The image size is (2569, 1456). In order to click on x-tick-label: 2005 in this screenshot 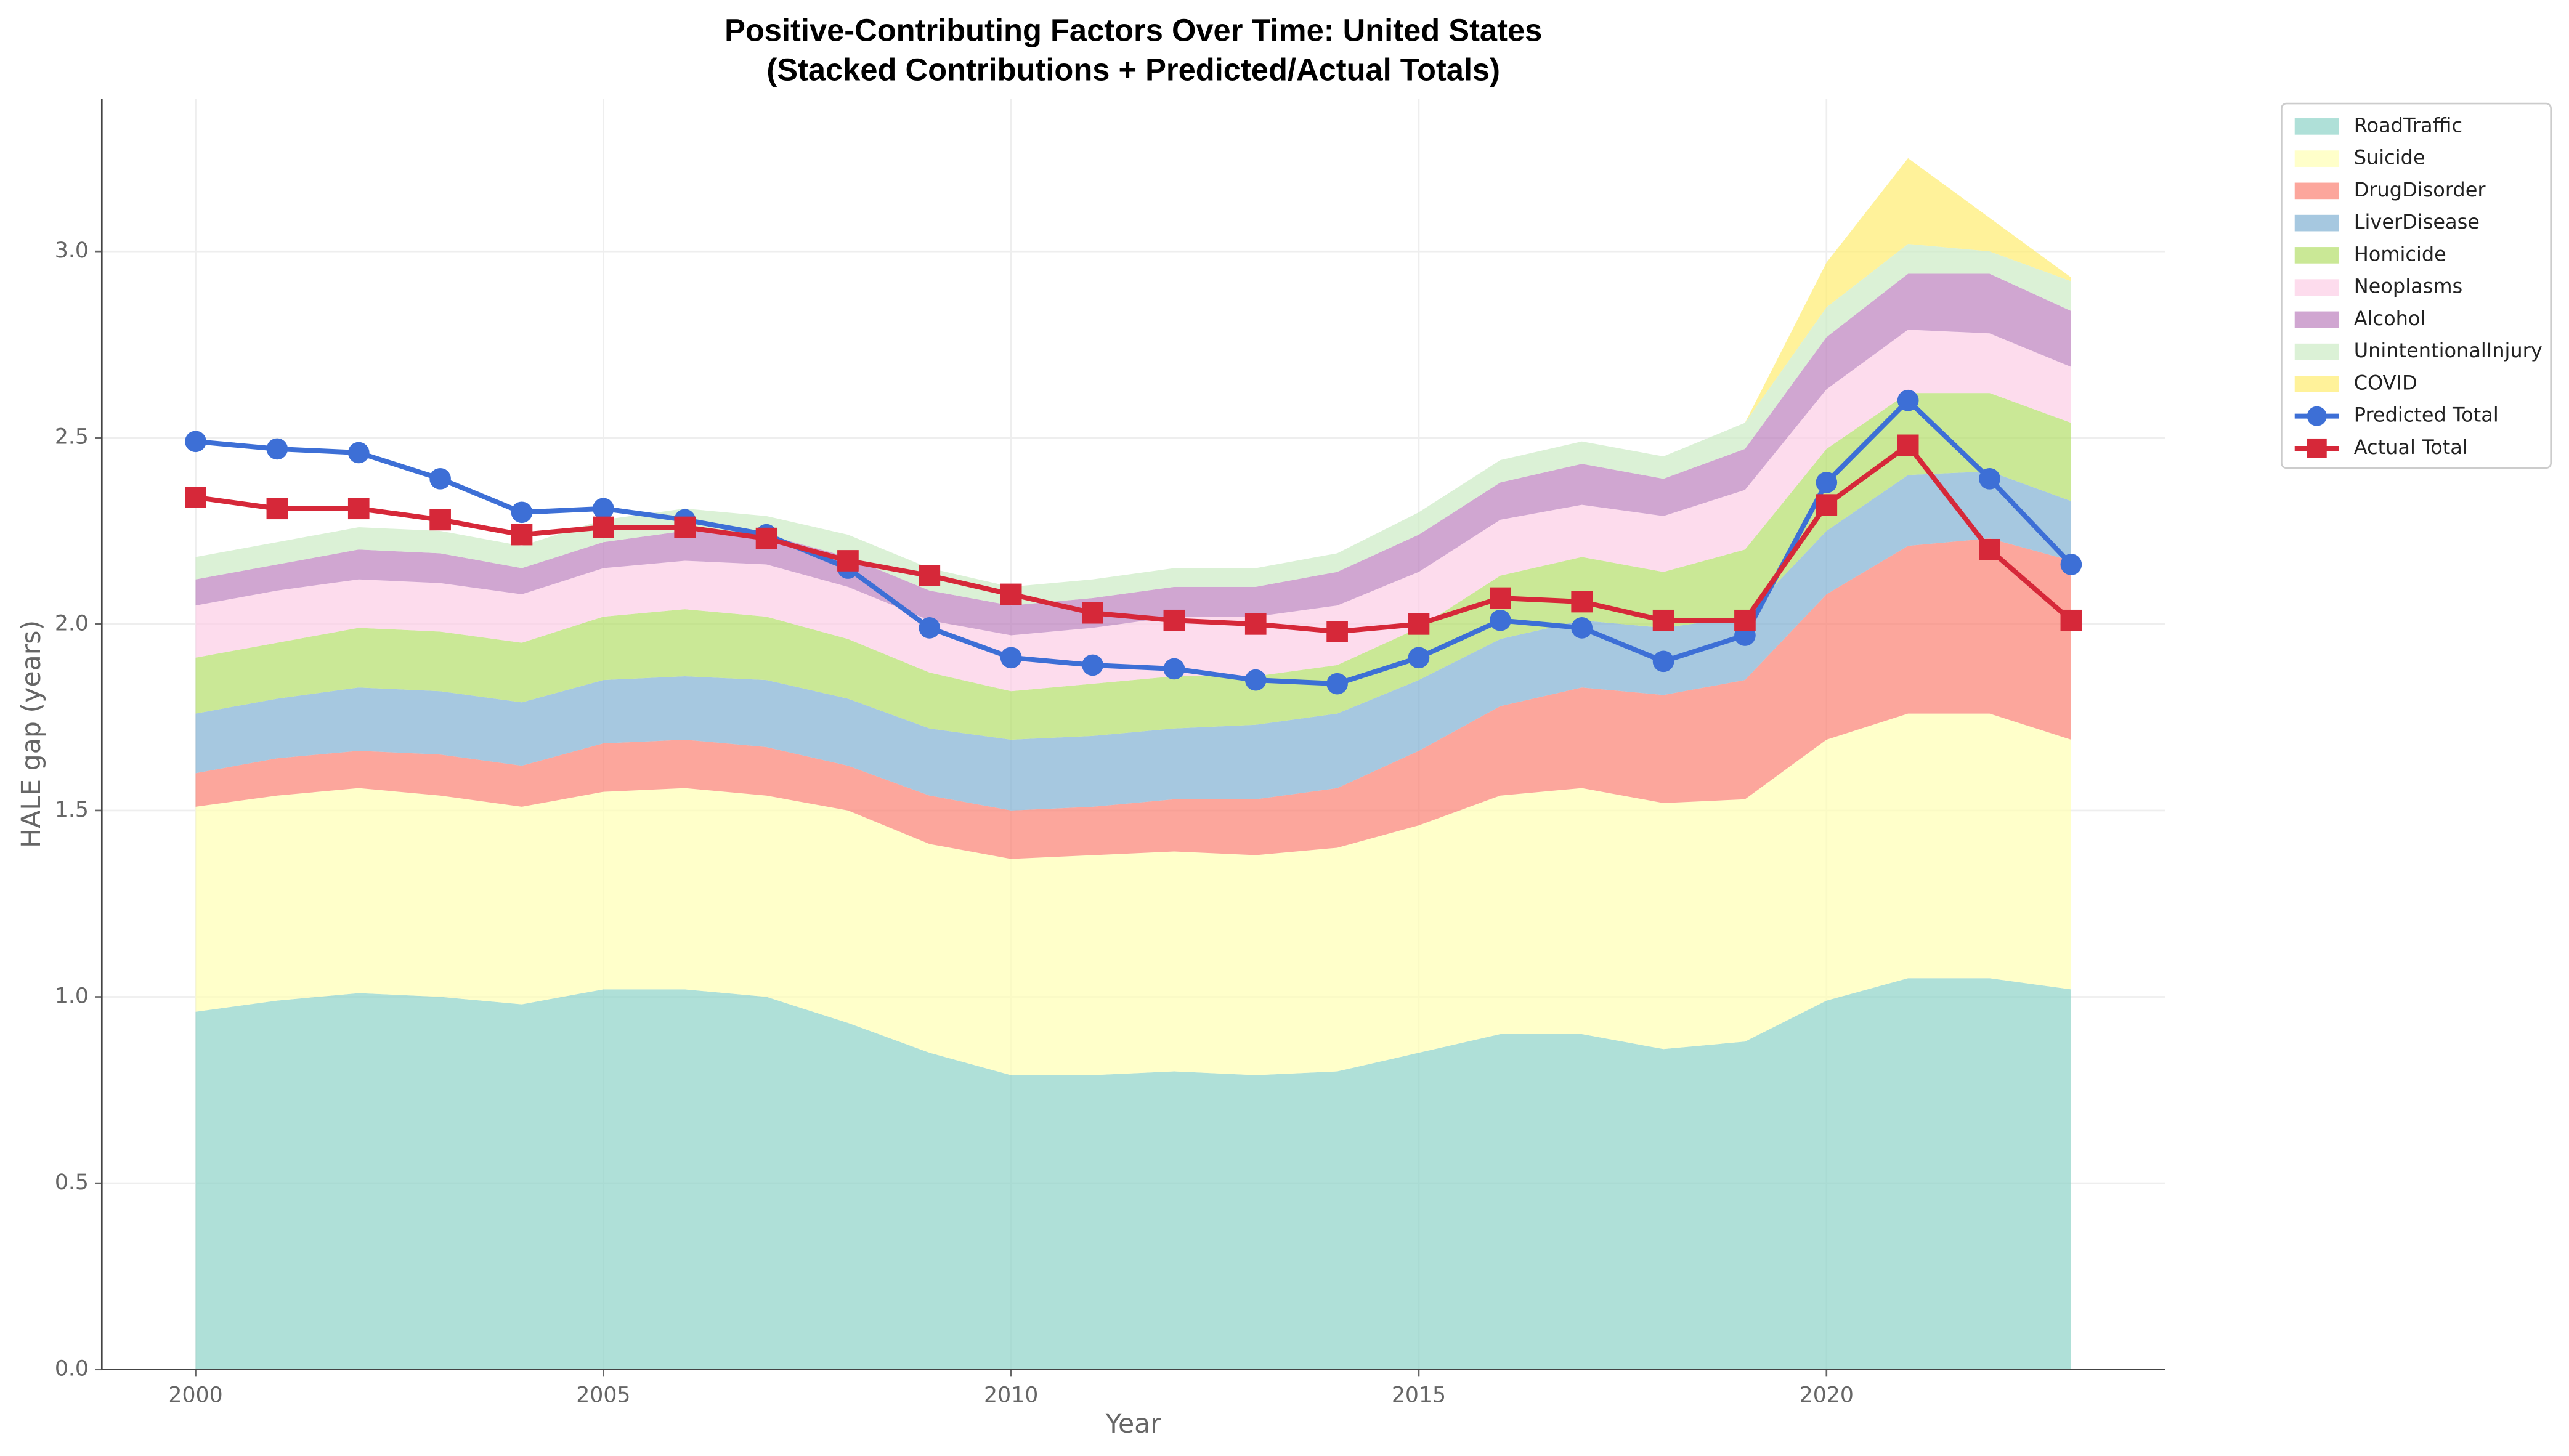, I will do `click(603, 1395)`.